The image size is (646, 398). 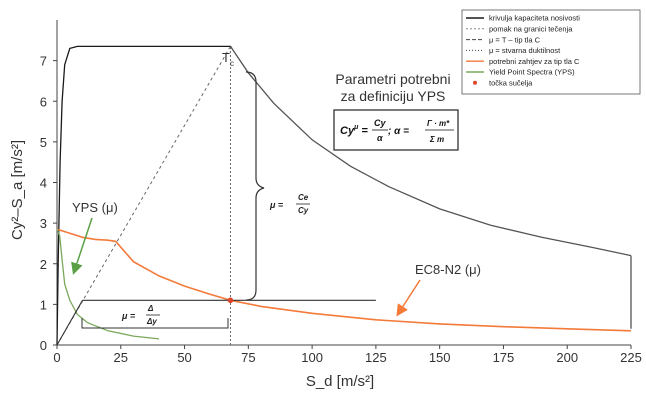 What do you see at coordinates (151, 321) in the screenshot?
I see `svg-text: Δy` at bounding box center [151, 321].